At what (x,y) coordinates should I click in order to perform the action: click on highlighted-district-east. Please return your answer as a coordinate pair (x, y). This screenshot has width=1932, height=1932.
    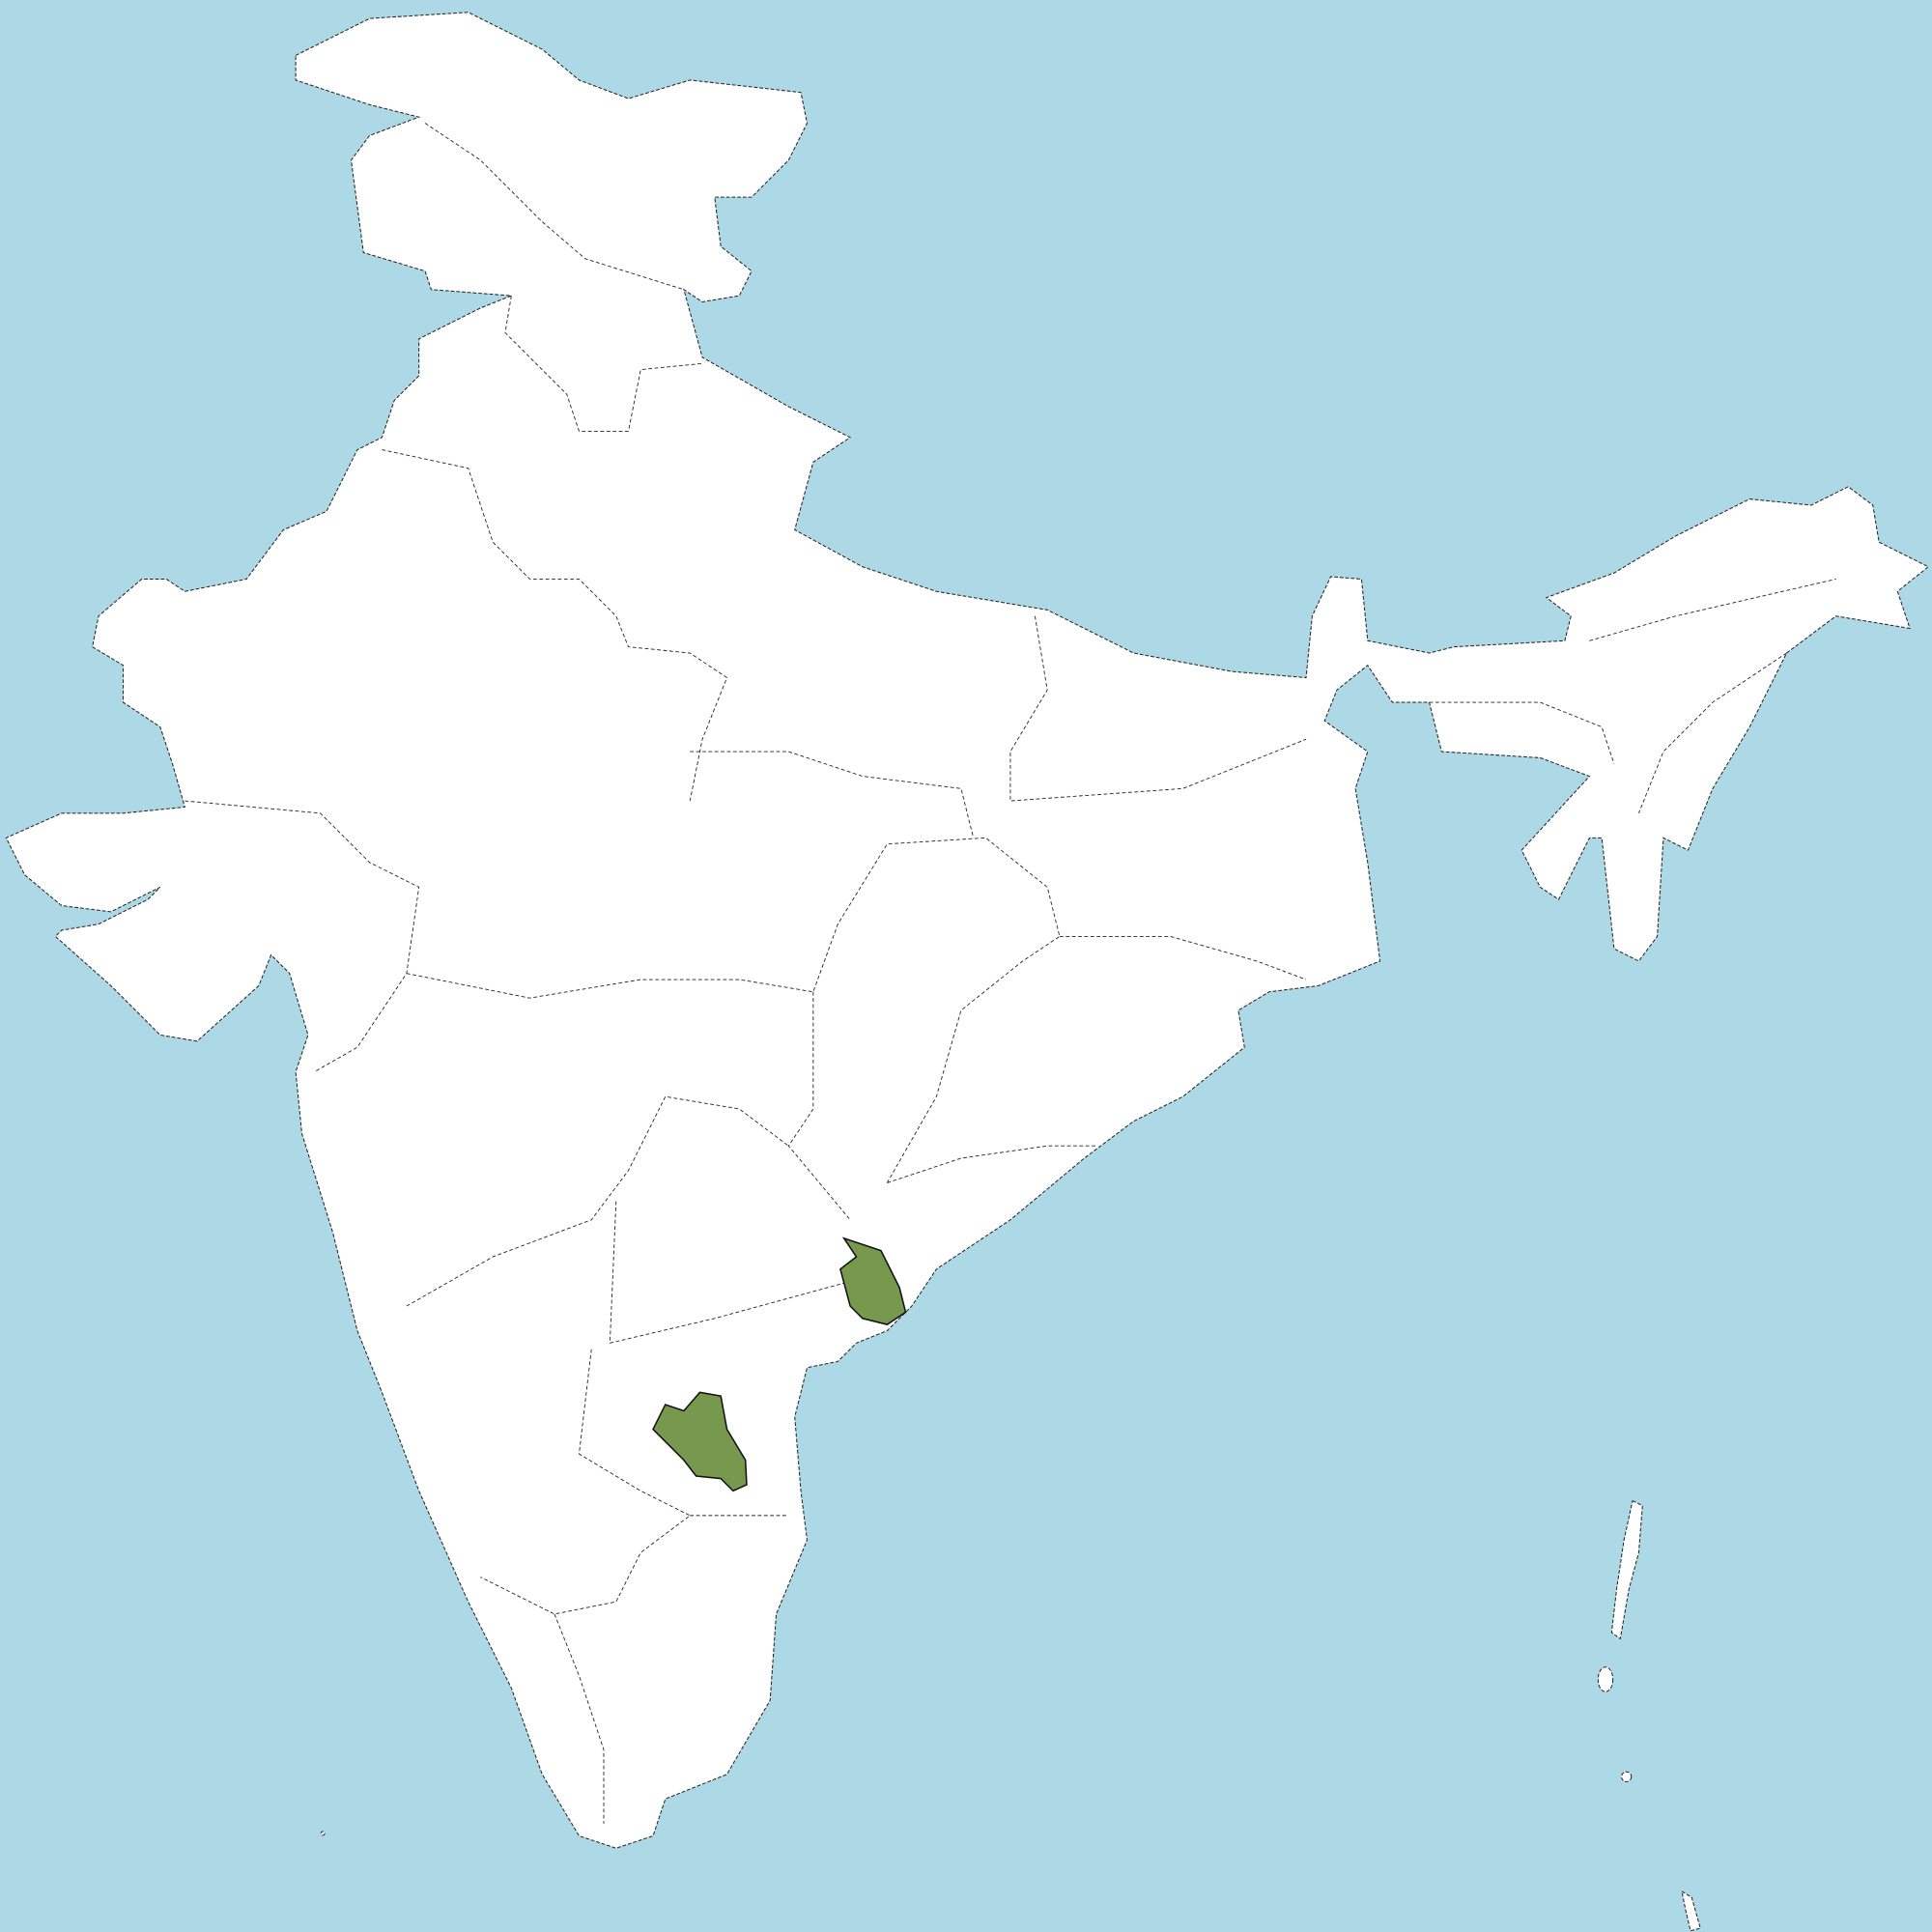
    Looking at the image, I should click on (873, 1280).